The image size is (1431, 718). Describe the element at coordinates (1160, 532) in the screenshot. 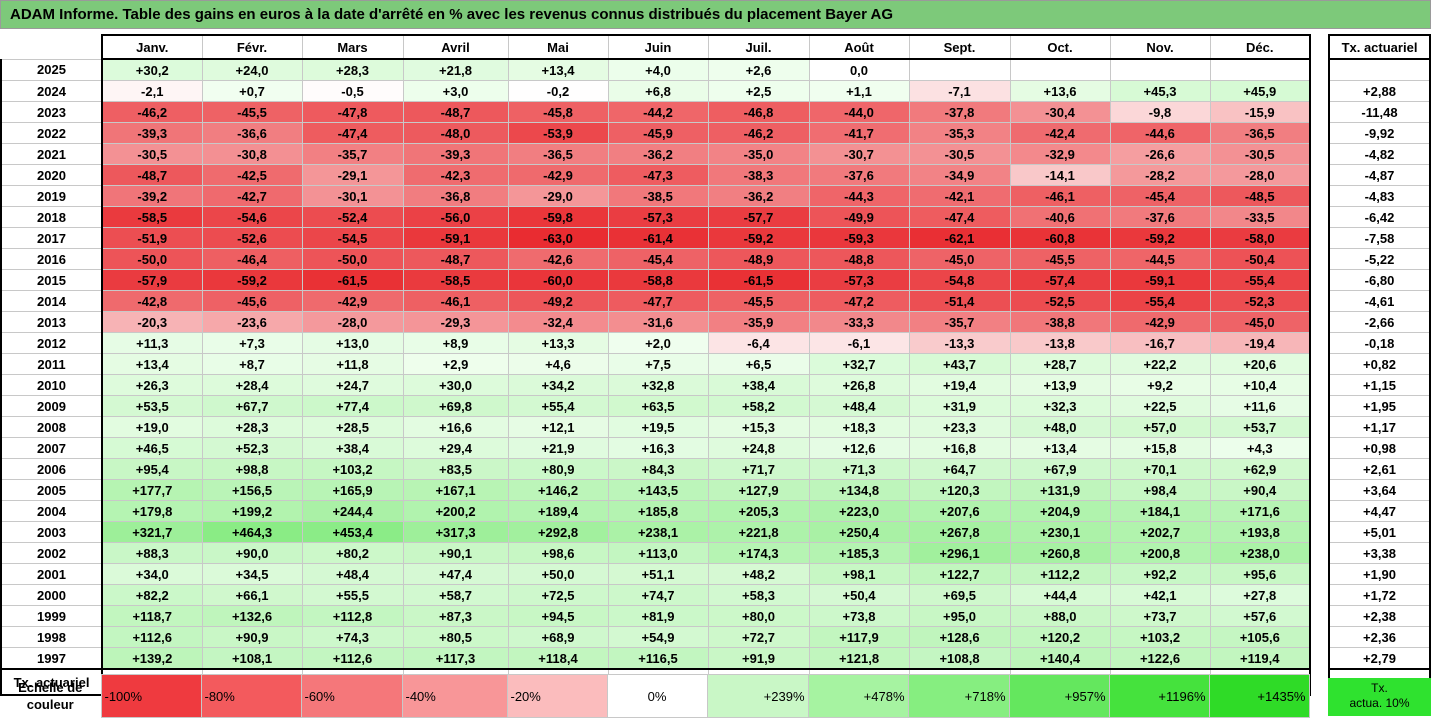

I see `gain-cell: +202,7` at that location.